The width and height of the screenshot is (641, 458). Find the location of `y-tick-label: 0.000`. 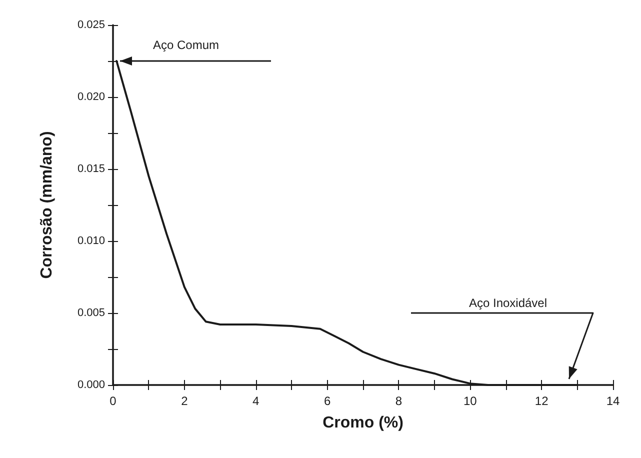

y-tick-label: 0.000 is located at coordinates (91, 385).